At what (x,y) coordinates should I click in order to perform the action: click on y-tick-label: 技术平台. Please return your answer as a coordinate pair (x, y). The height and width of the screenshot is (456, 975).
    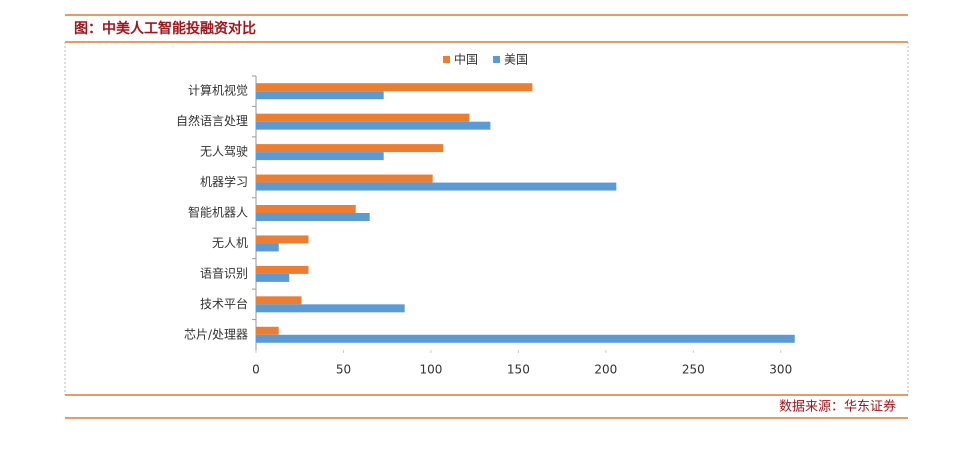
    Looking at the image, I should click on (224, 303).